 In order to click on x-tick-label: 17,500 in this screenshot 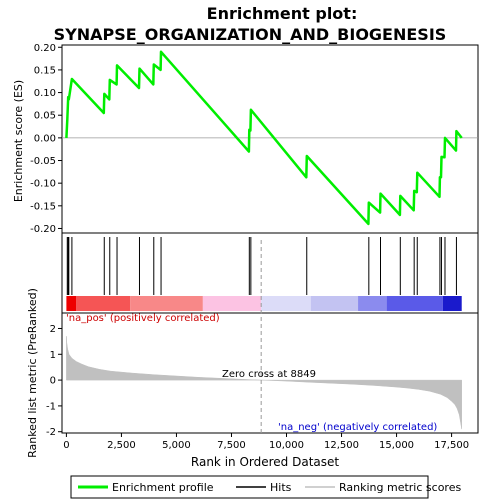, I will do `click(451, 445)`.